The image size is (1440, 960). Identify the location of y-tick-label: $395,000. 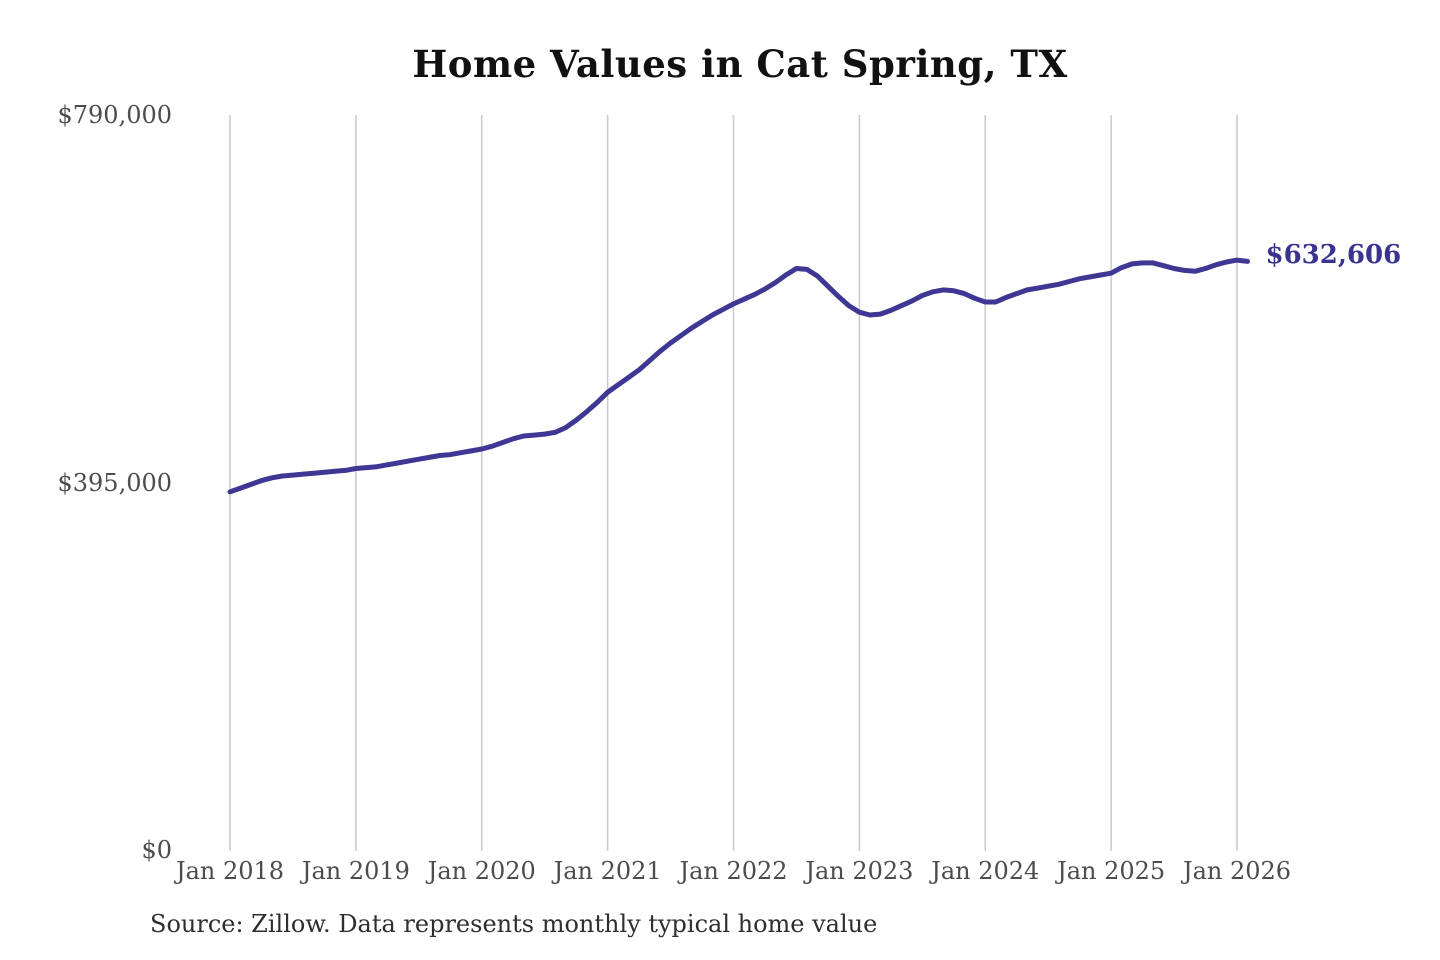
(114, 482).